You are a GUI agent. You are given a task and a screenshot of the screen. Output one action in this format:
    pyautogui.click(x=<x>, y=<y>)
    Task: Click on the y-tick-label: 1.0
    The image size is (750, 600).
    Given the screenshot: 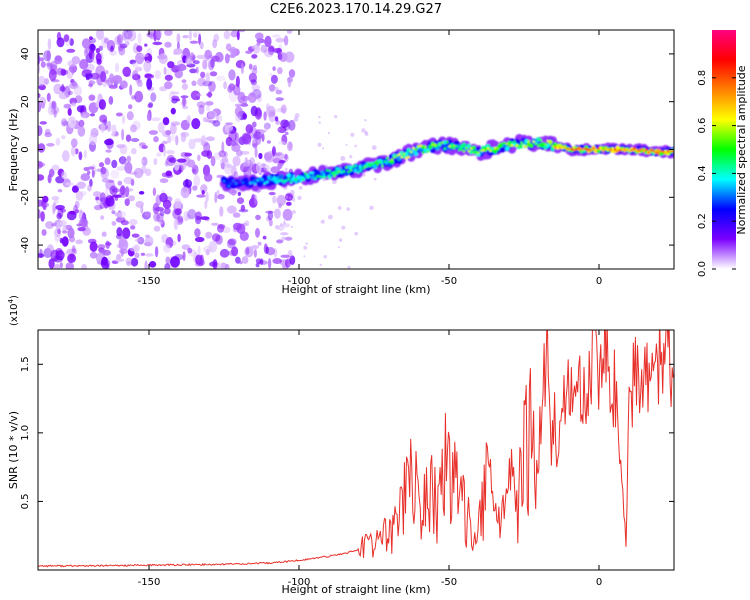 What is the action you would take?
    pyautogui.click(x=25, y=433)
    